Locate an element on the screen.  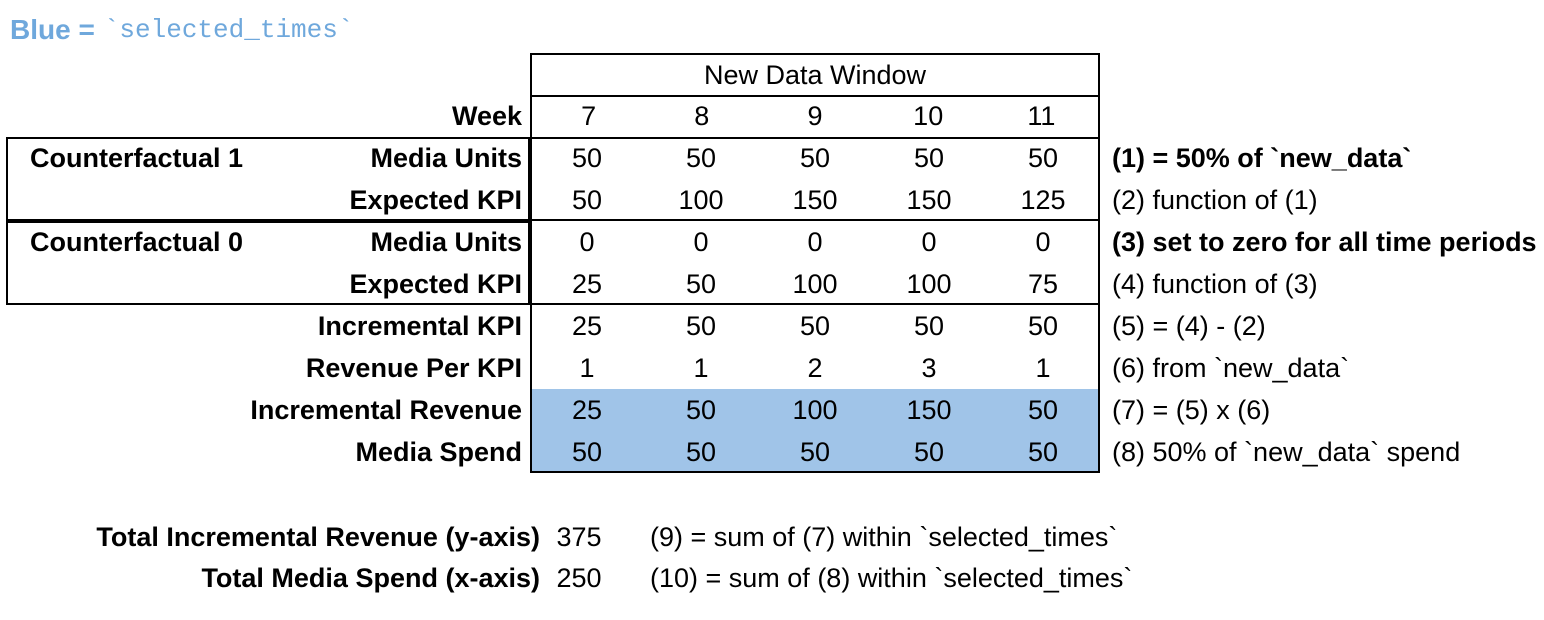
table-cell-highlighted: 150 is located at coordinates (929, 410).